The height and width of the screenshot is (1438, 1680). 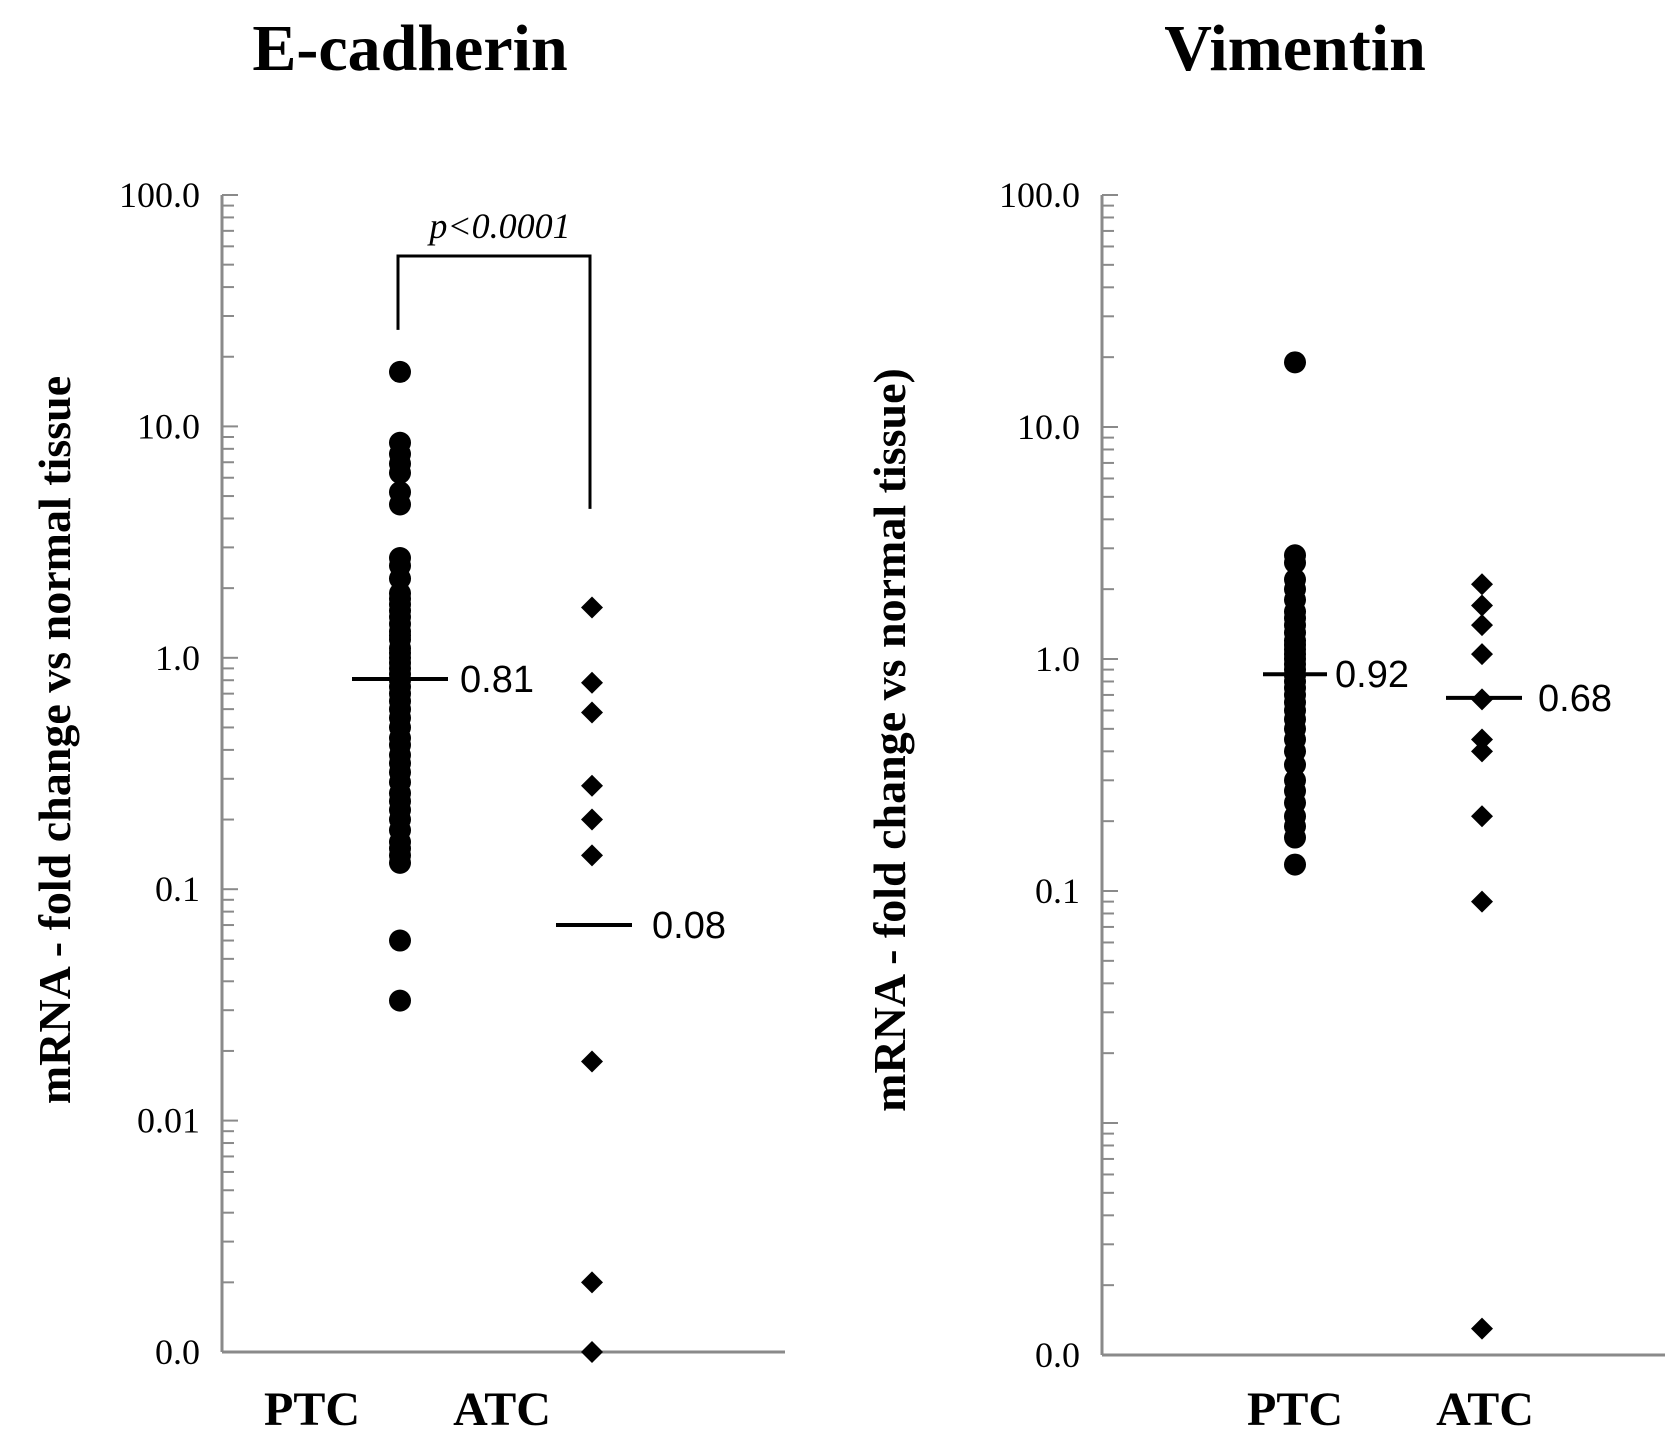 What do you see at coordinates (1295, 48) in the screenshot?
I see `chart-title-vimentin: Vimentin` at bounding box center [1295, 48].